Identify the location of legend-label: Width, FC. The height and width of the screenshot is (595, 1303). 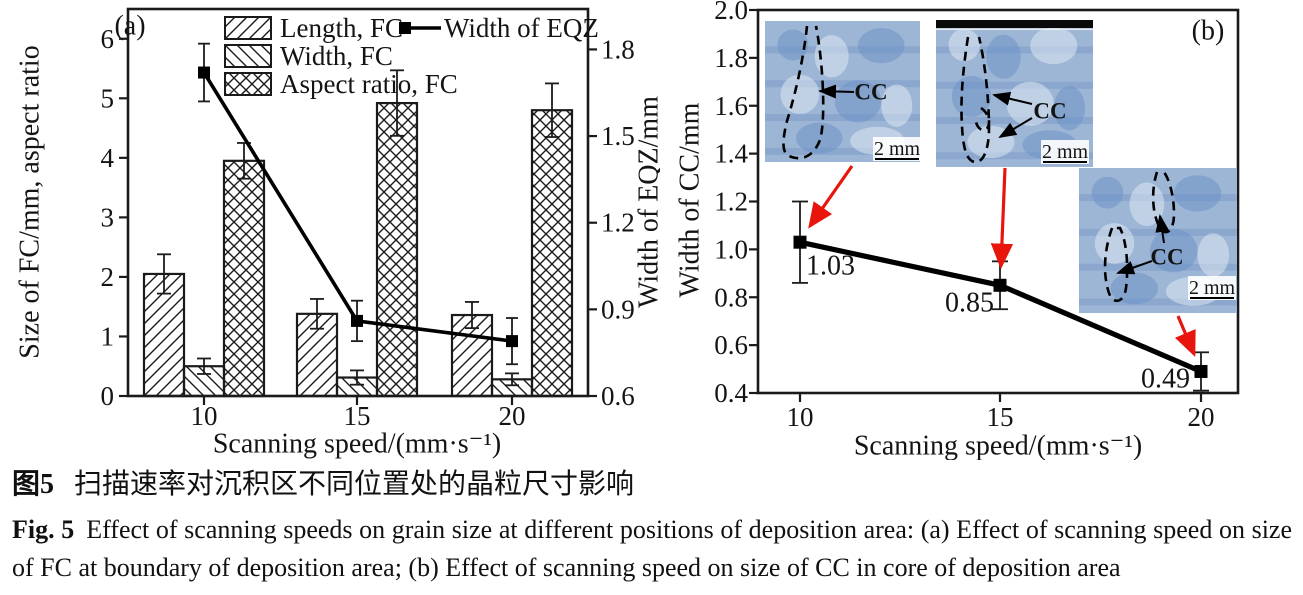
(336, 56).